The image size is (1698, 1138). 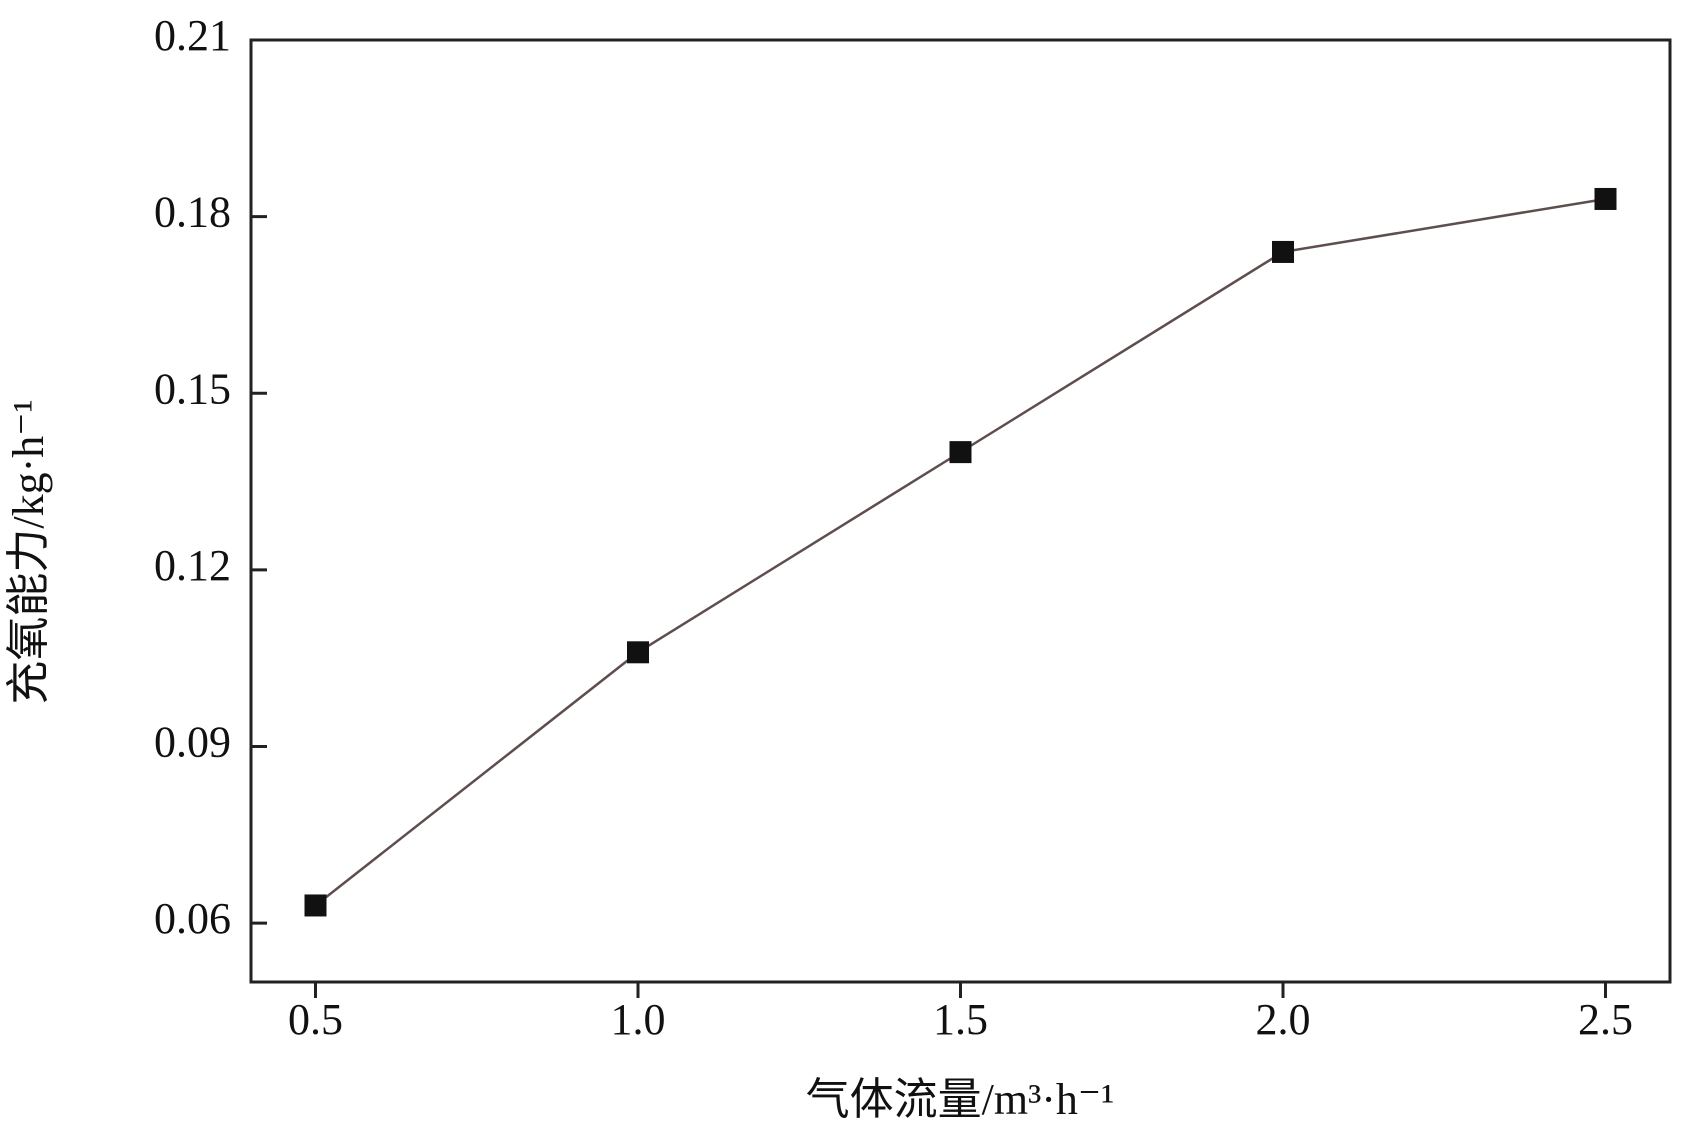 What do you see at coordinates (28, 551) in the screenshot?
I see `y-axis-title: 充氧能力/kg·h⁻¹` at bounding box center [28, 551].